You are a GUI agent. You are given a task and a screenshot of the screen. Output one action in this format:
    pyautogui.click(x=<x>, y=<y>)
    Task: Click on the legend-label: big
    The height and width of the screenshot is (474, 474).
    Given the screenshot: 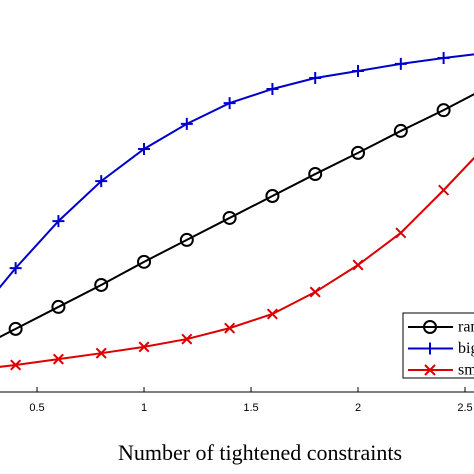 What is the action you would take?
    pyautogui.click(x=466, y=348)
    